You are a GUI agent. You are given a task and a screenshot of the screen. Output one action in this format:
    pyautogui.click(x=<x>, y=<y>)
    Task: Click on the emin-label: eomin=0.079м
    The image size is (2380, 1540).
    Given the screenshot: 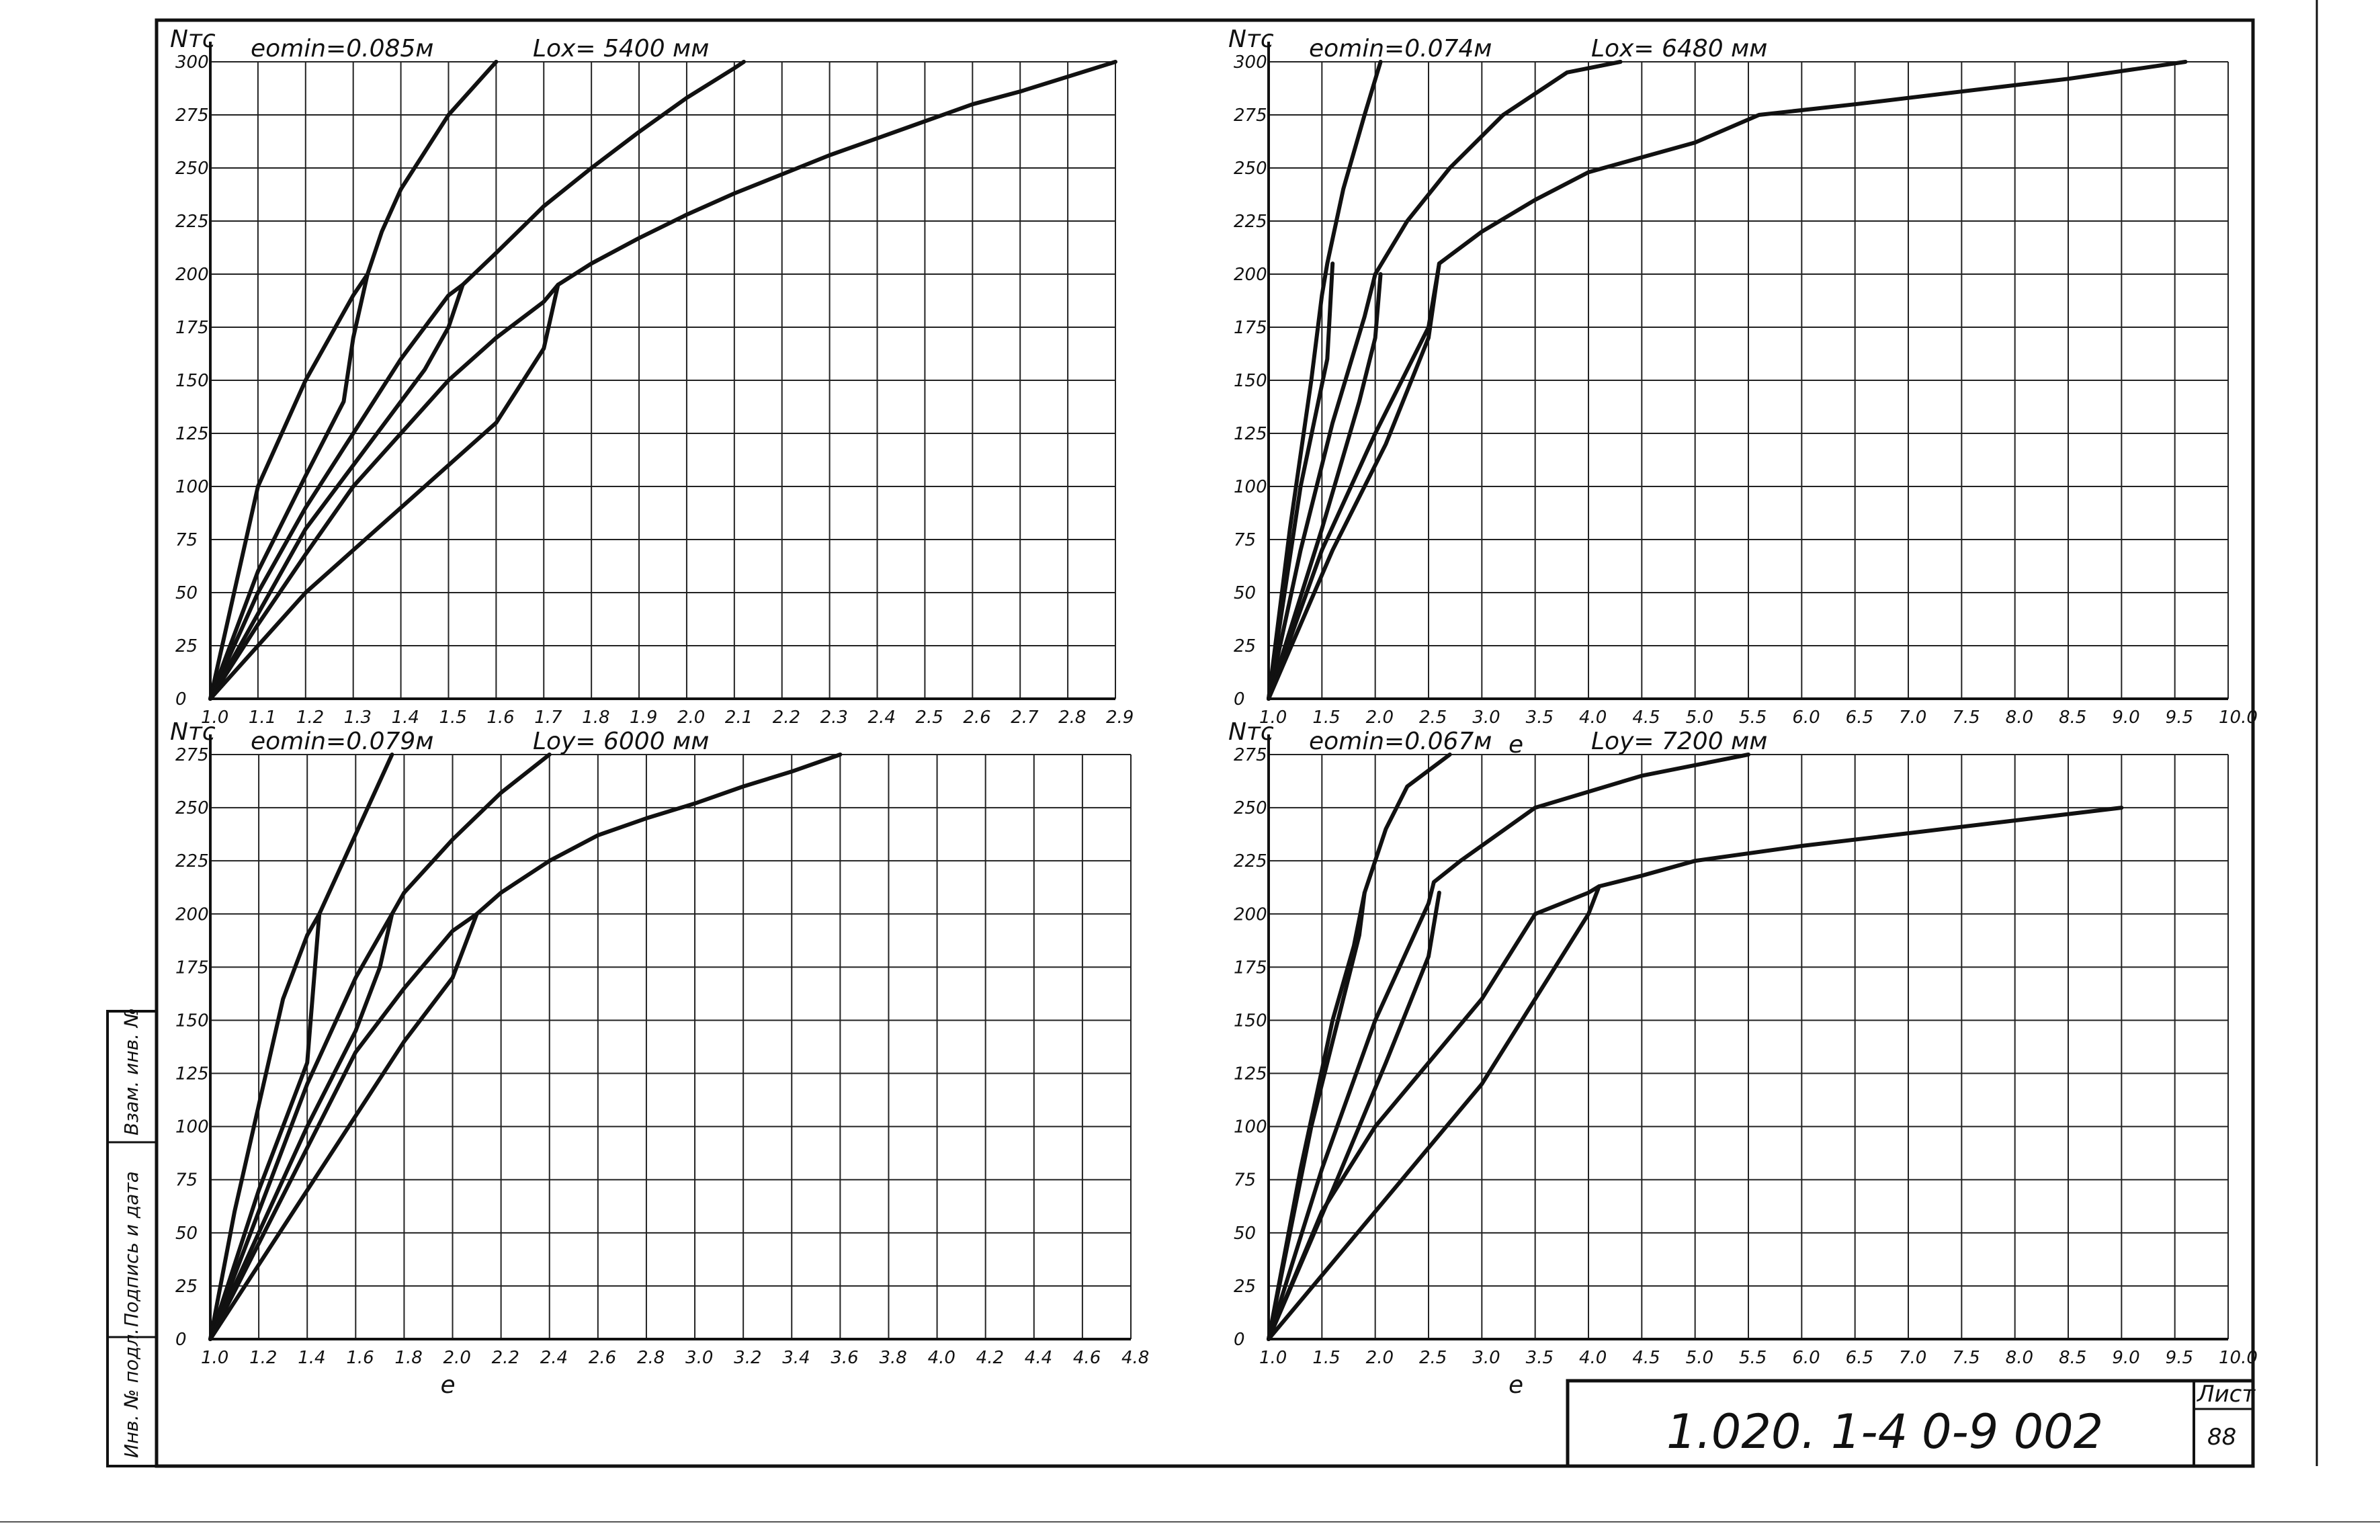 What is the action you would take?
    pyautogui.click(x=342, y=741)
    